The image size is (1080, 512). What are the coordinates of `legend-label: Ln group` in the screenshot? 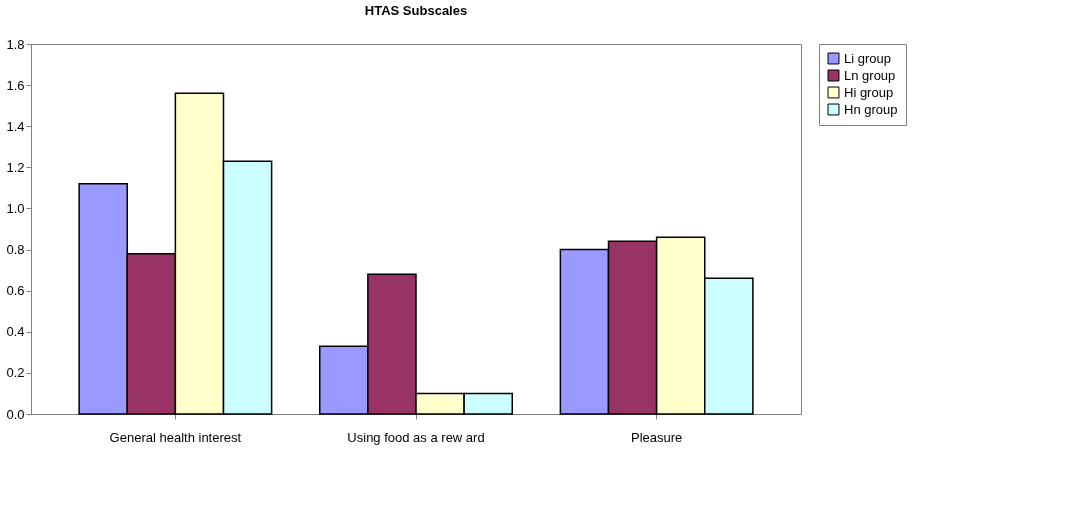 It's located at (870, 75).